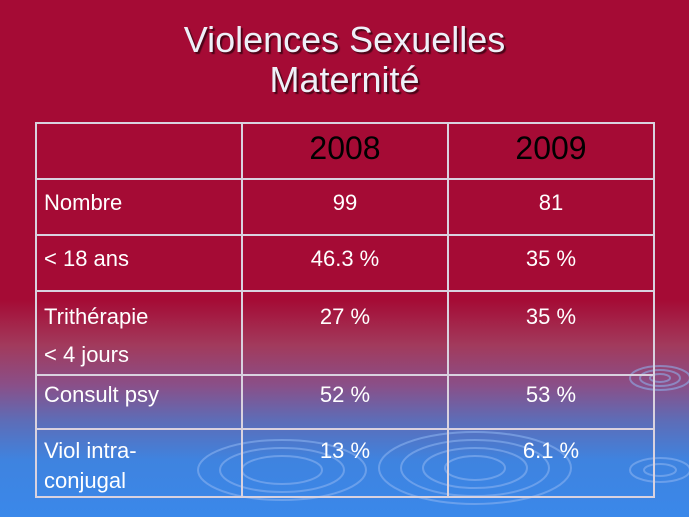 The height and width of the screenshot is (517, 689). What do you see at coordinates (139, 207) in the screenshot?
I see `row-label-nombre: Nombre` at bounding box center [139, 207].